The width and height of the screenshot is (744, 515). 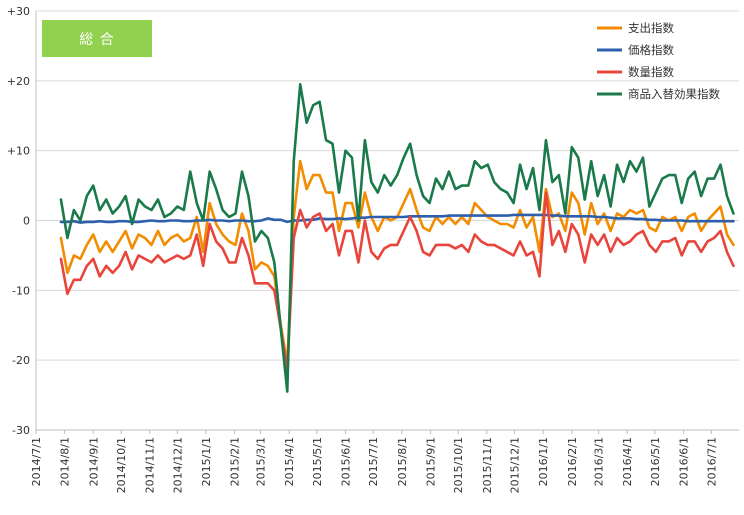 What do you see at coordinates (65, 461) in the screenshot?
I see `x-tick-label: 2014/8/1` at bounding box center [65, 461].